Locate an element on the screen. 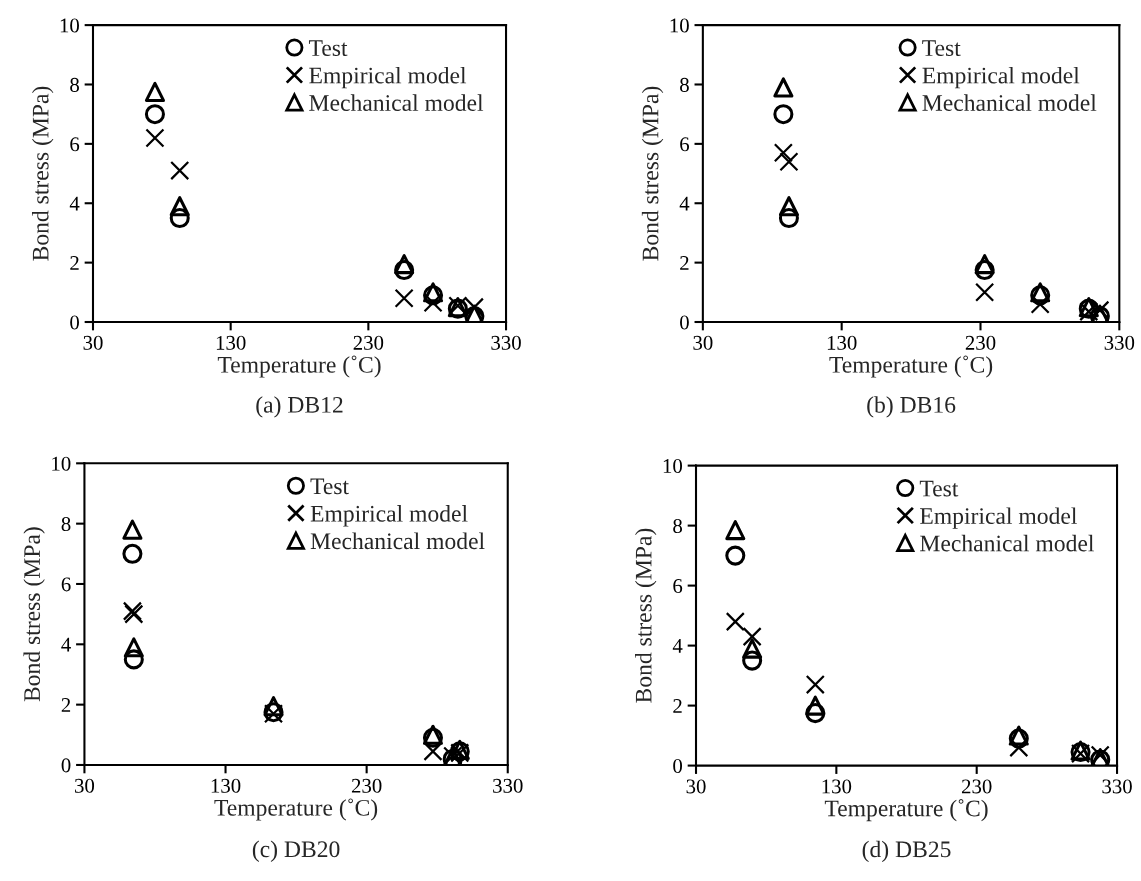 The height and width of the screenshot is (881, 1141). text: (b) DB16 is located at coordinates (911, 407).